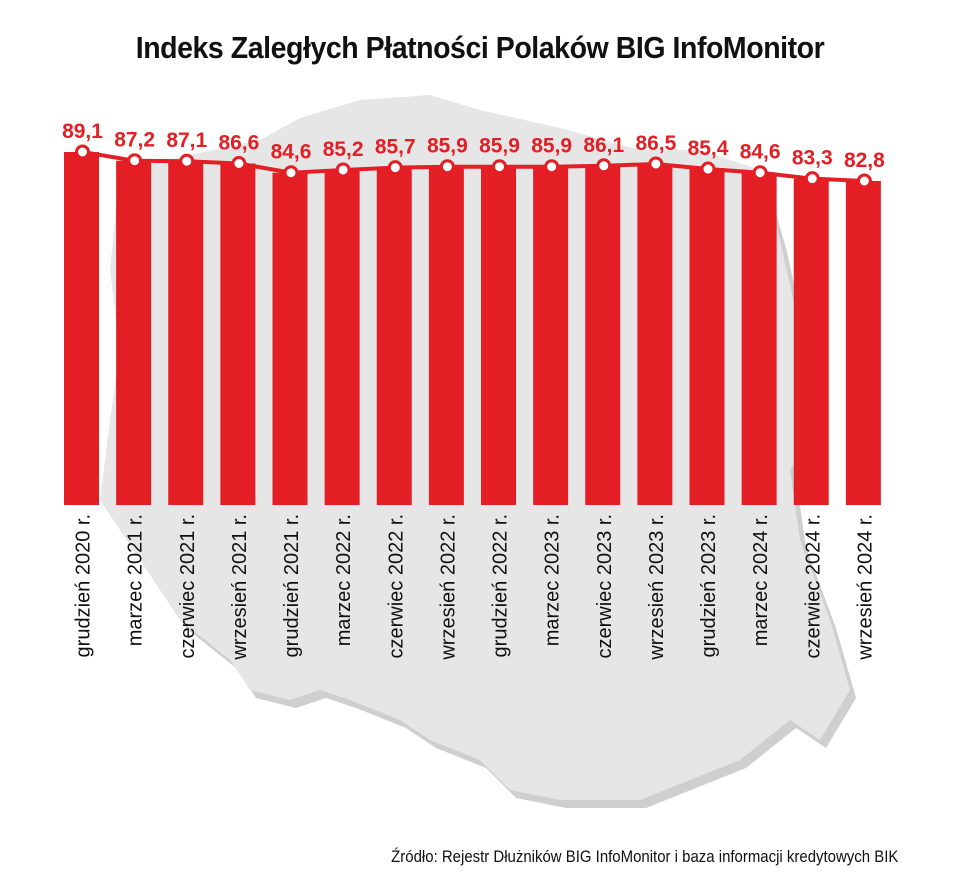 This screenshot has height=887, width=960. Describe the element at coordinates (292, 585) in the screenshot. I see `category-label-5: grudzień 2021 r.` at that location.